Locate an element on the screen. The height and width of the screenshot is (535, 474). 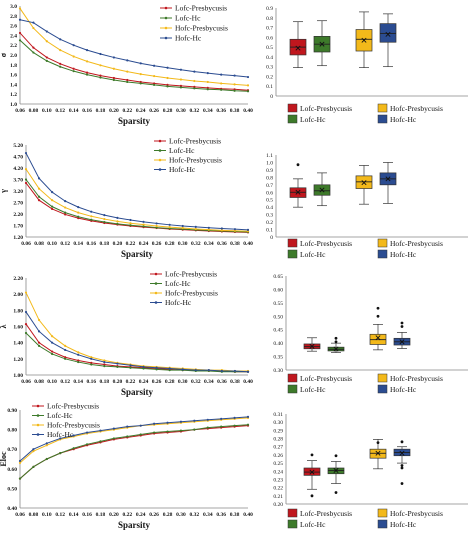
x-tick-label: 0.30 is located at coordinates (183, 244).